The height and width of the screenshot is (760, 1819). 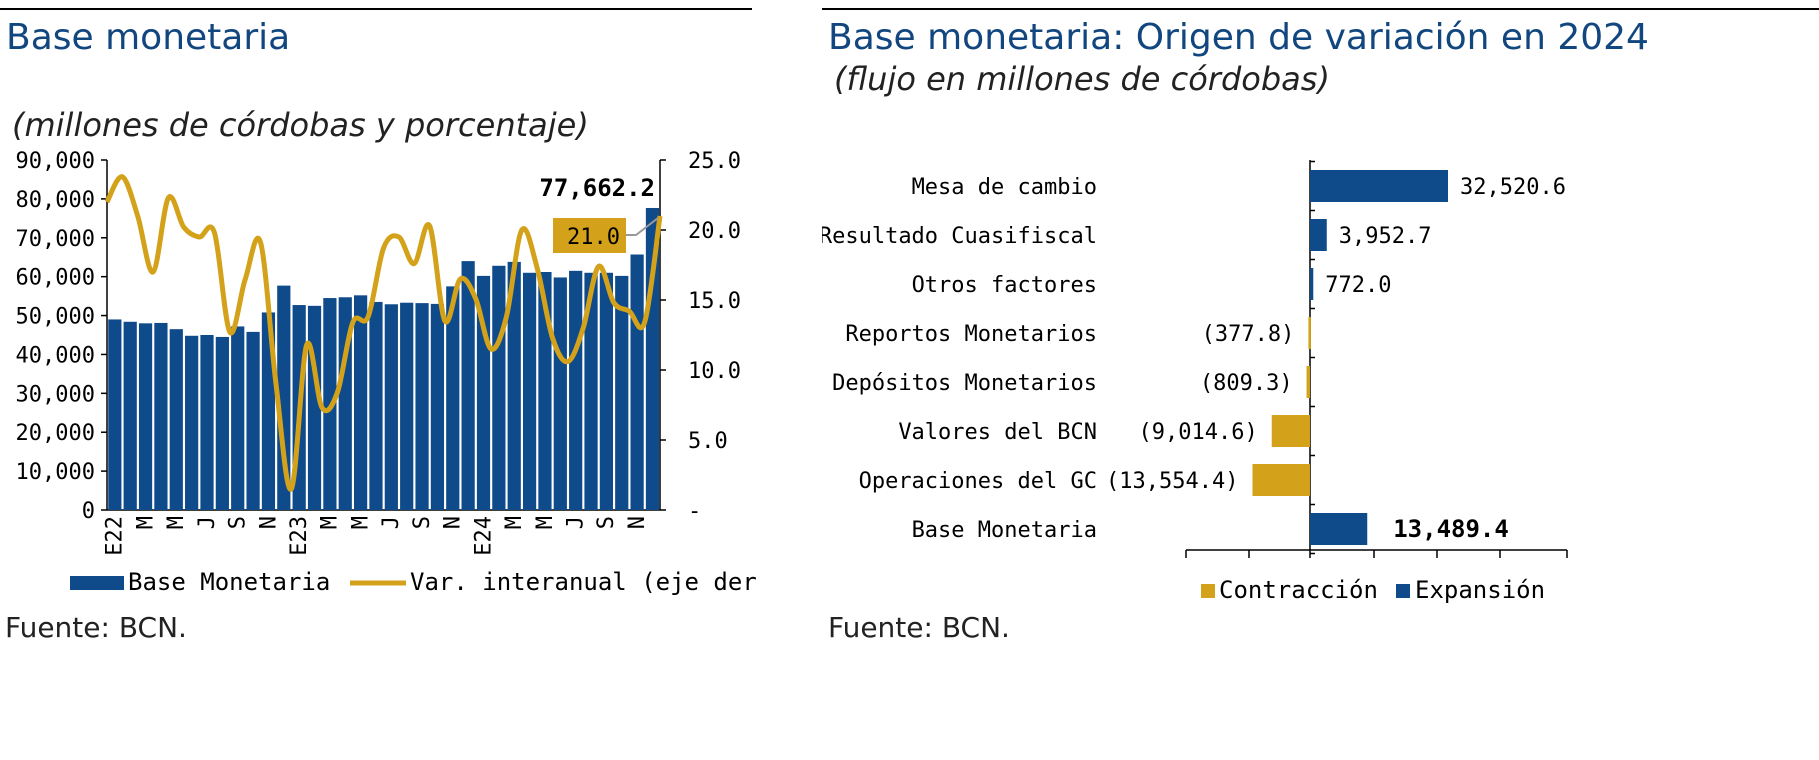 What do you see at coordinates (55, 472) in the screenshot?
I see `left-y-tick-label: 10,000` at bounding box center [55, 472].